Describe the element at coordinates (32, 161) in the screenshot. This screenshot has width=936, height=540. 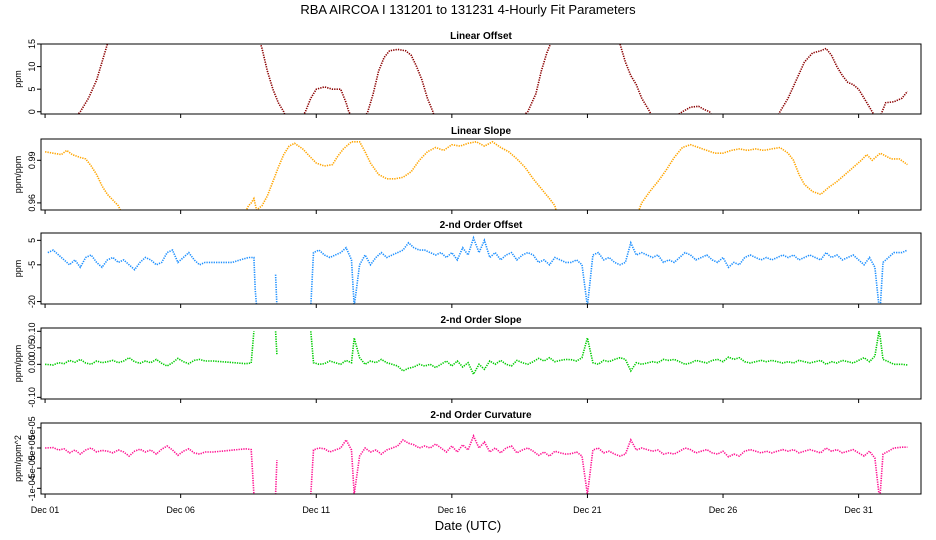
I see `y-tick-label: 0.99` at that location.